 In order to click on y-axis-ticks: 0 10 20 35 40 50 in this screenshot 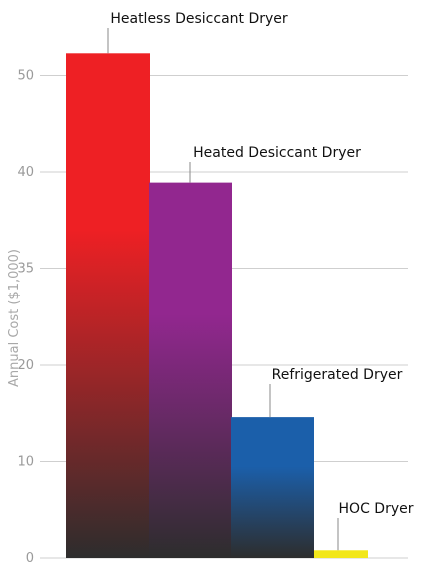, I will do `click(25, 318)`.